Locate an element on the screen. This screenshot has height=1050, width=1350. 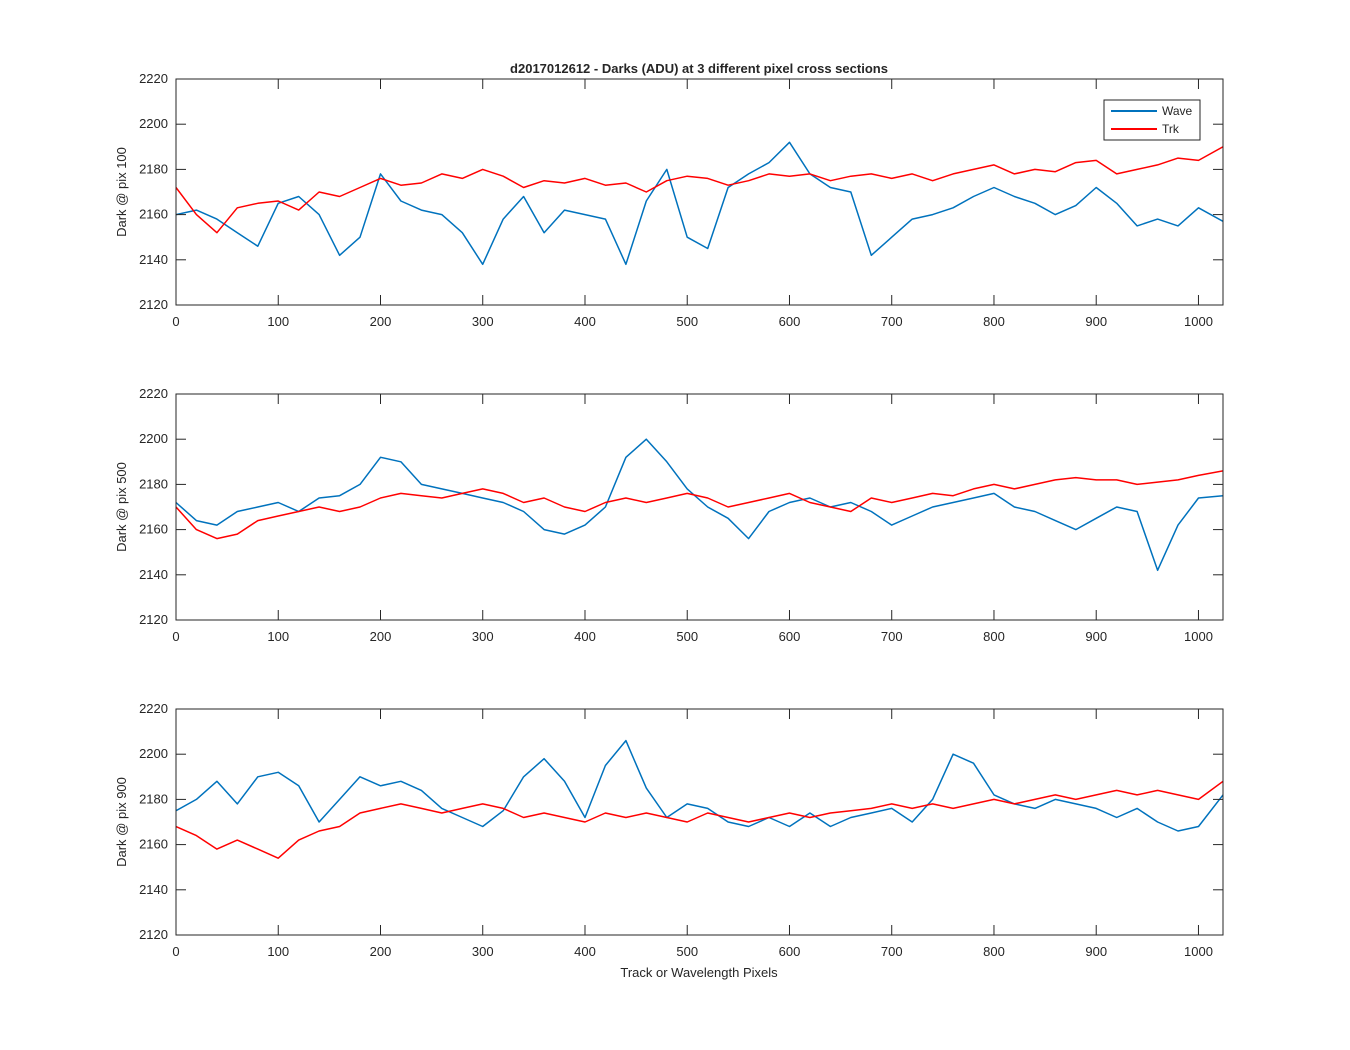
legend: Wave Trk is located at coordinates (1152, 120).